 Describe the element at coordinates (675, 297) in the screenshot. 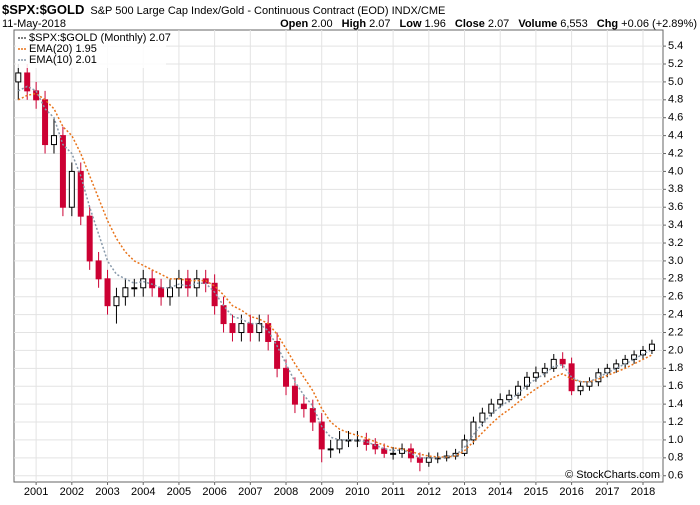

I see `y-tick-label: 2.6` at that location.